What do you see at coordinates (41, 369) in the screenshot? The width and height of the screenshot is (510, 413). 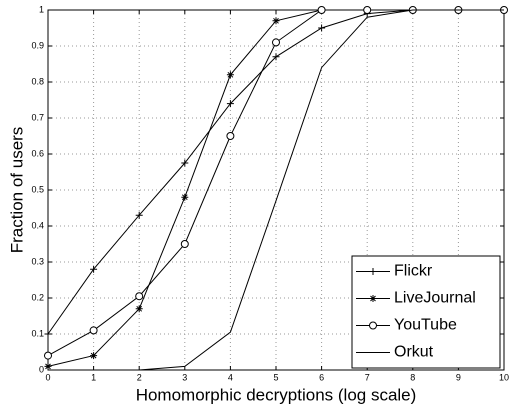 I see `y-tick-label: 0` at bounding box center [41, 369].